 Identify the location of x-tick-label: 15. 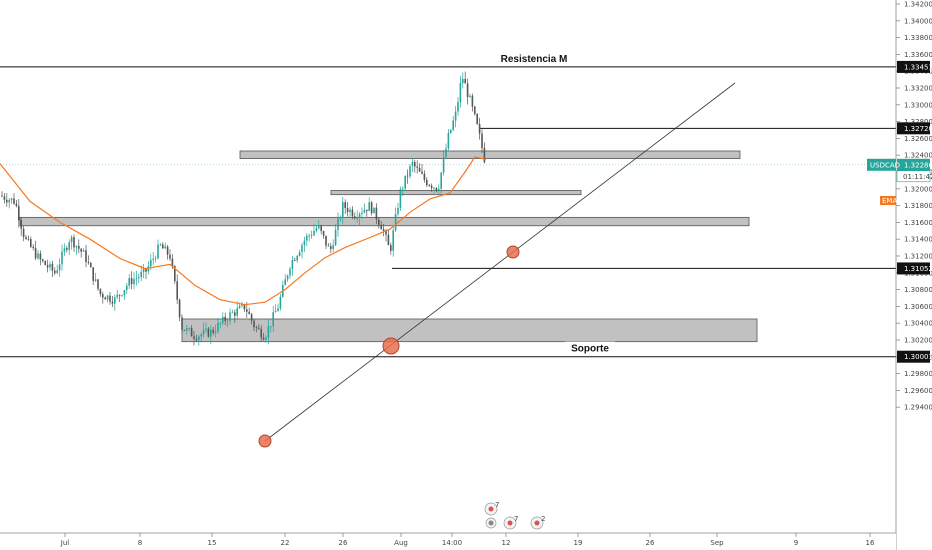
(212, 543).